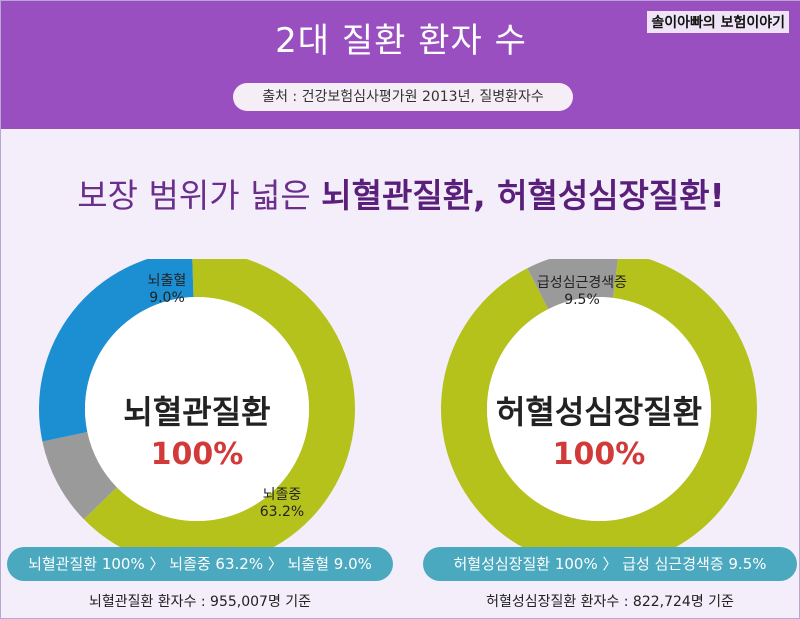 This screenshot has height=619, width=800. Describe the element at coordinates (401, 41) in the screenshot. I see `page-title: 2대 질환 환자 수` at that location.